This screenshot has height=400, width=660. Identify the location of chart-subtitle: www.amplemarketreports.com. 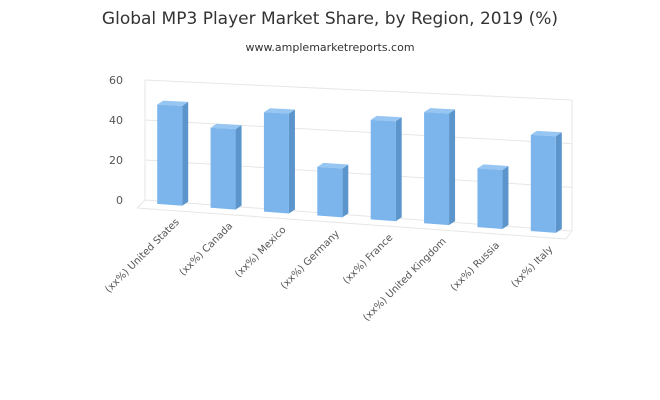
(329, 47).